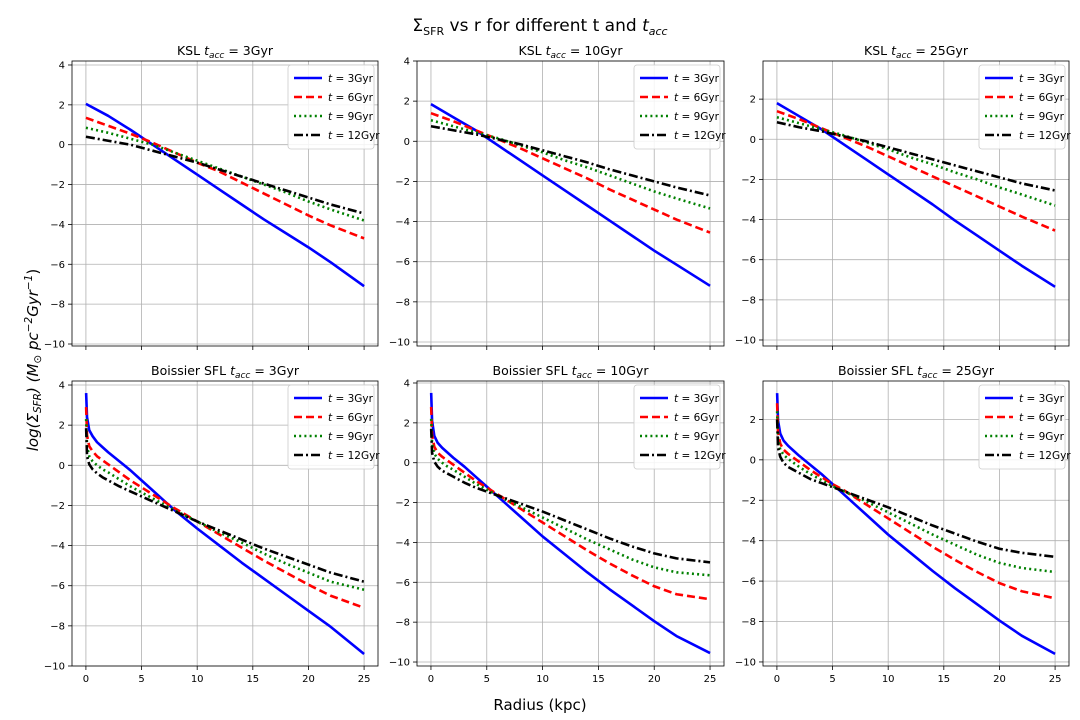  What do you see at coordinates (916, 372) in the screenshot?
I see `panel-title: Boissier SFL tacc = 25Gyr` at bounding box center [916, 372].